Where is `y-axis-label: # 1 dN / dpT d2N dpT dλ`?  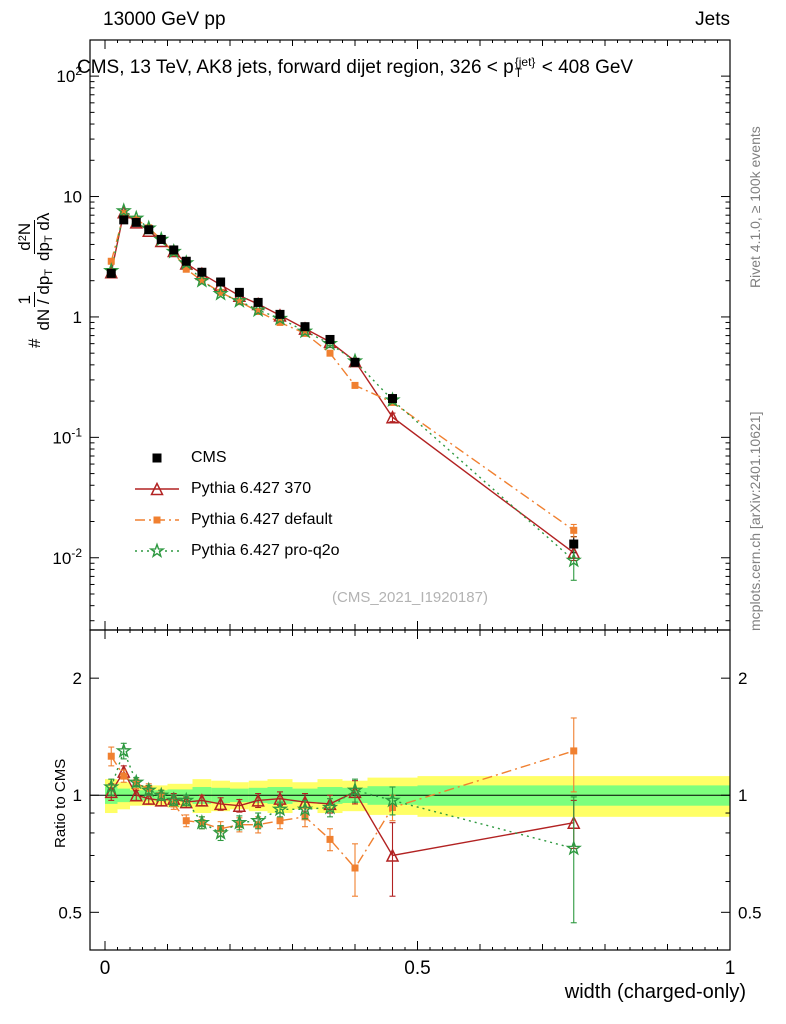 y-axis-label: # 1 dN / dpT d2N dpT dλ is located at coordinates (35, 280).